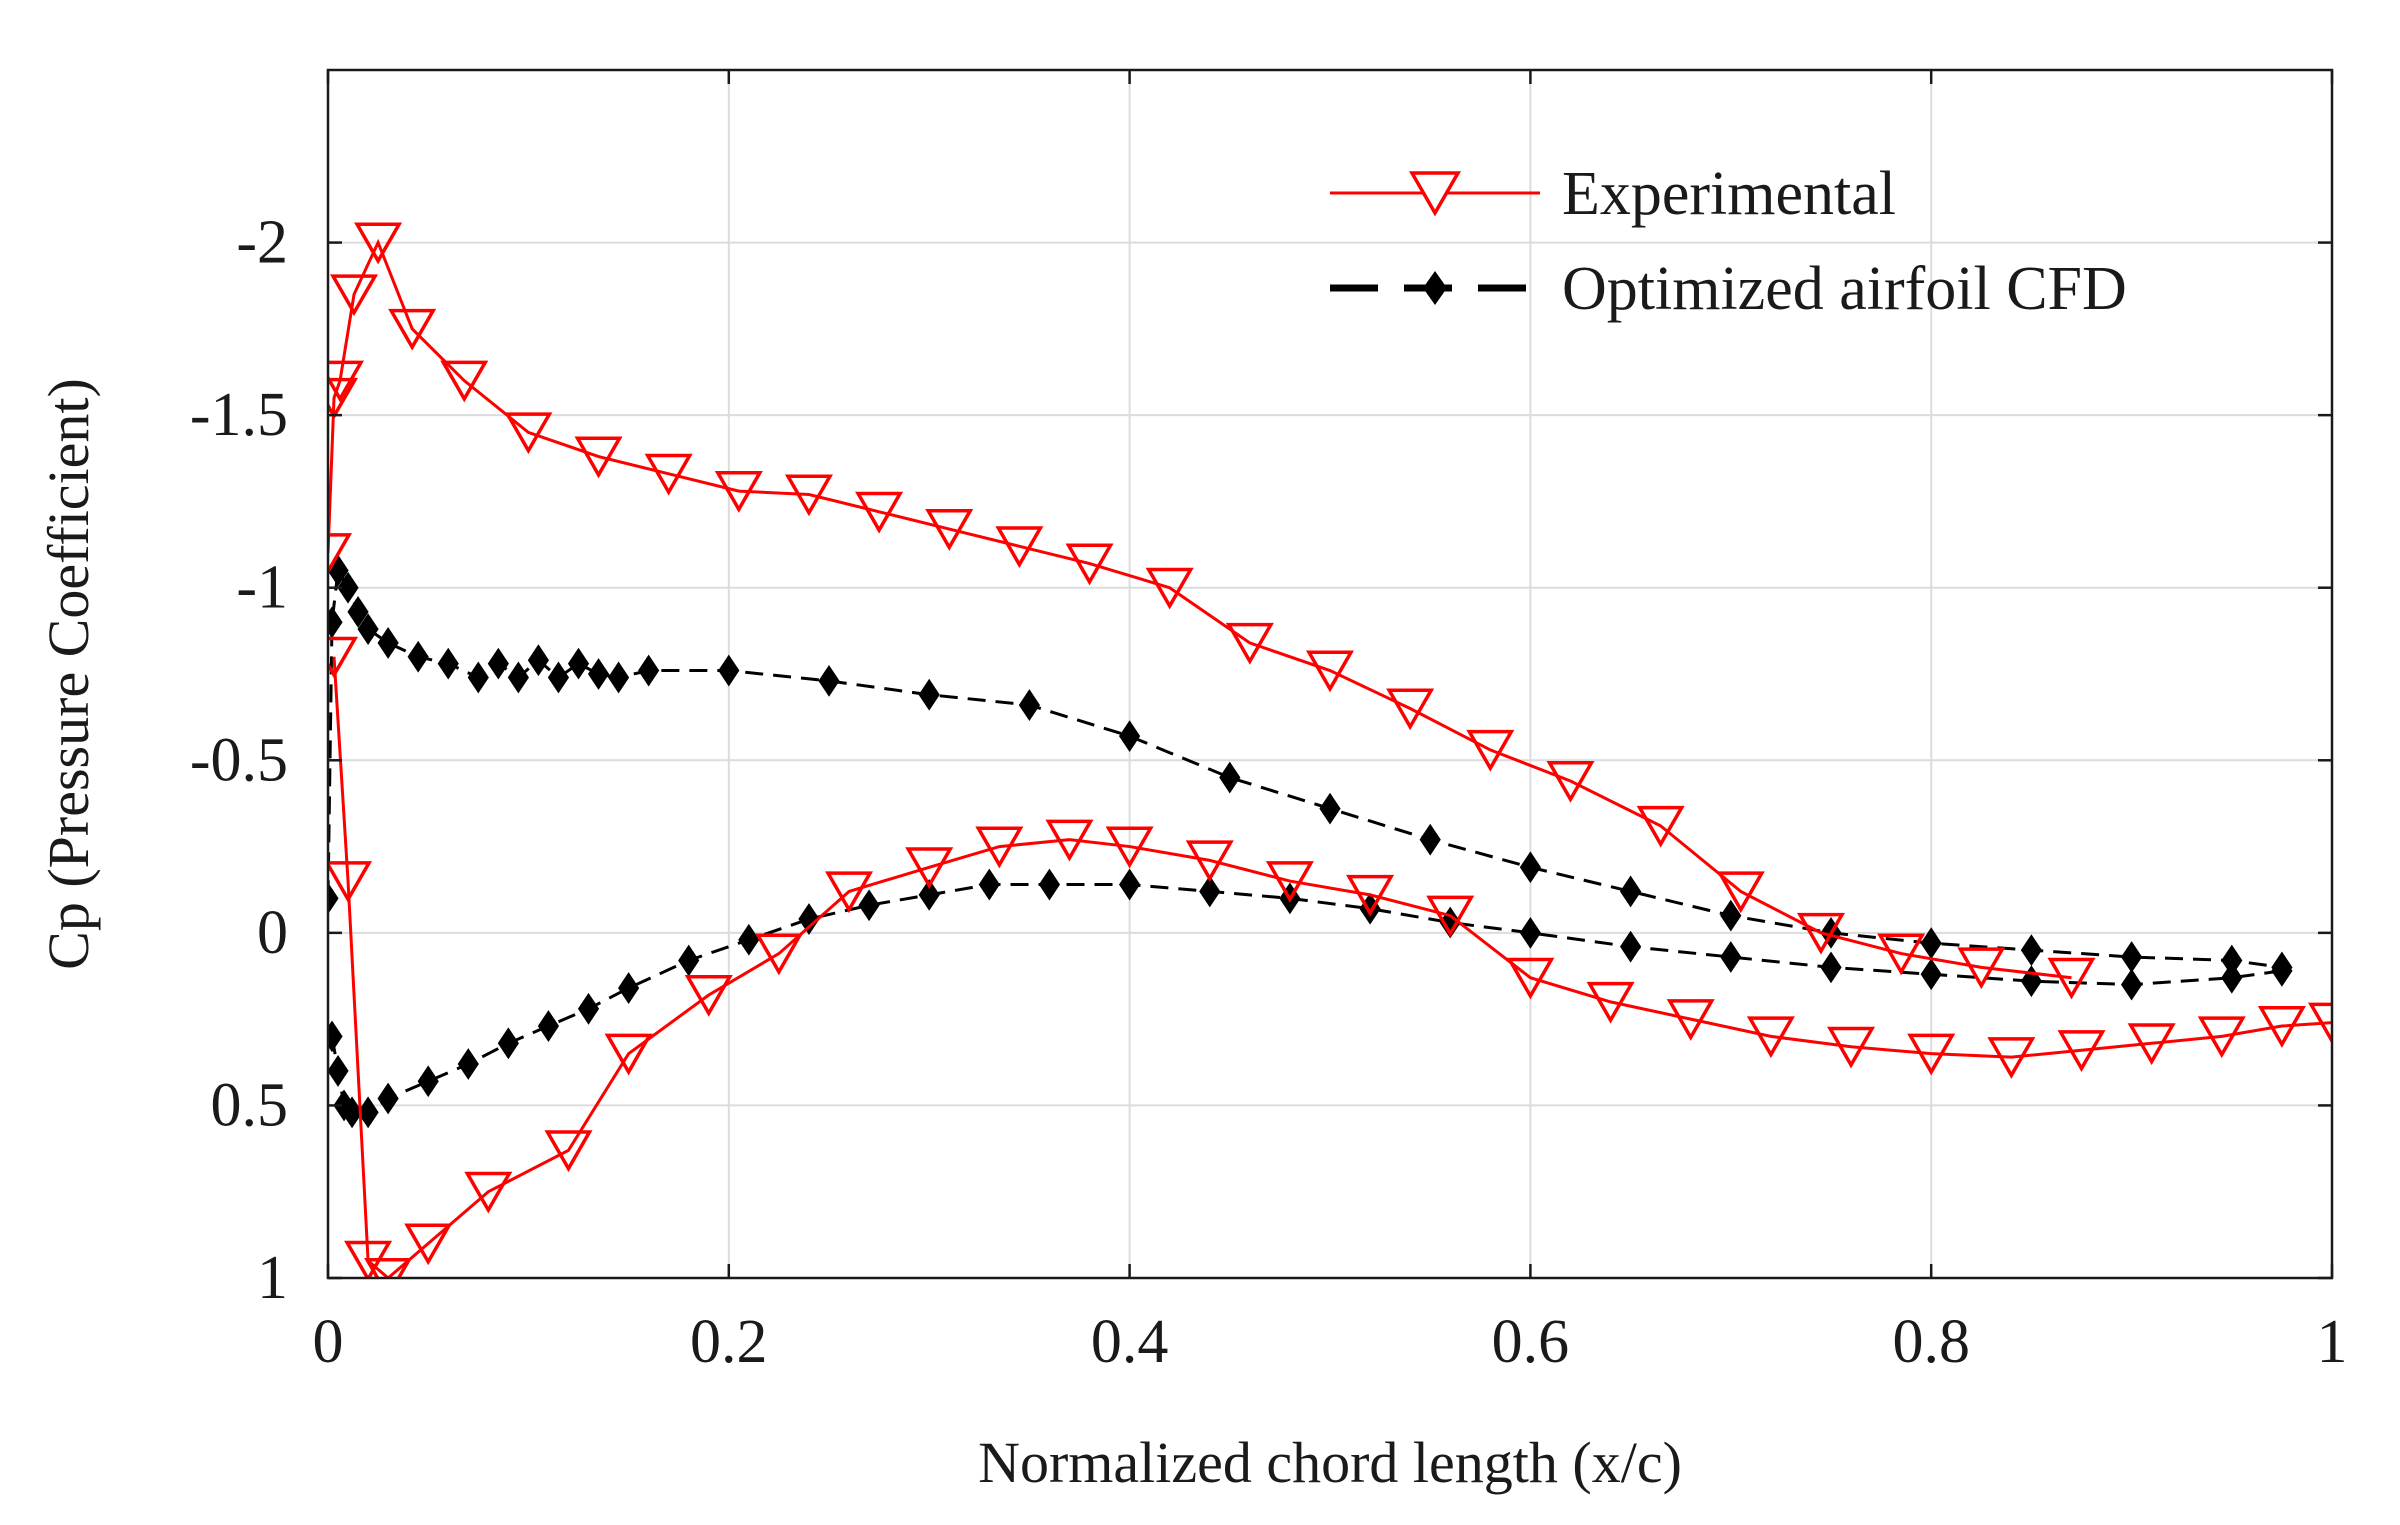  What do you see at coordinates (1306, 998) in the screenshot?
I see `series-line-lower-surface` at bounding box center [1306, 998].